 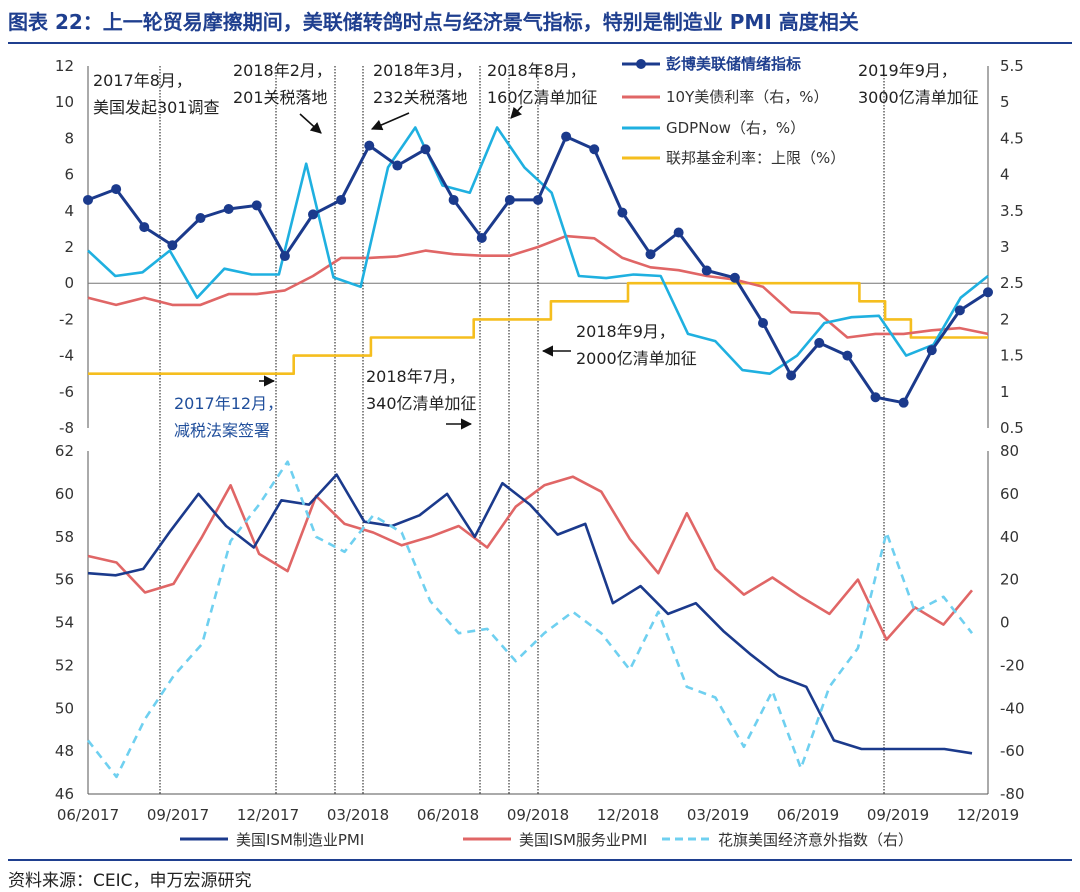 What do you see at coordinates (1012, 751) in the screenshot?
I see `bottom-right-y-tick-label: -60` at bounding box center [1012, 751].